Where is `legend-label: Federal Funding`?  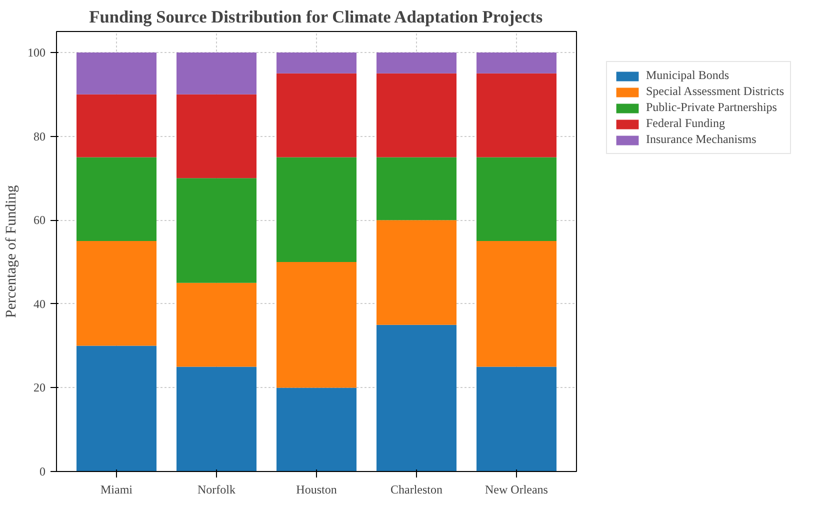
legend-label: Federal Funding is located at coordinates (685, 123).